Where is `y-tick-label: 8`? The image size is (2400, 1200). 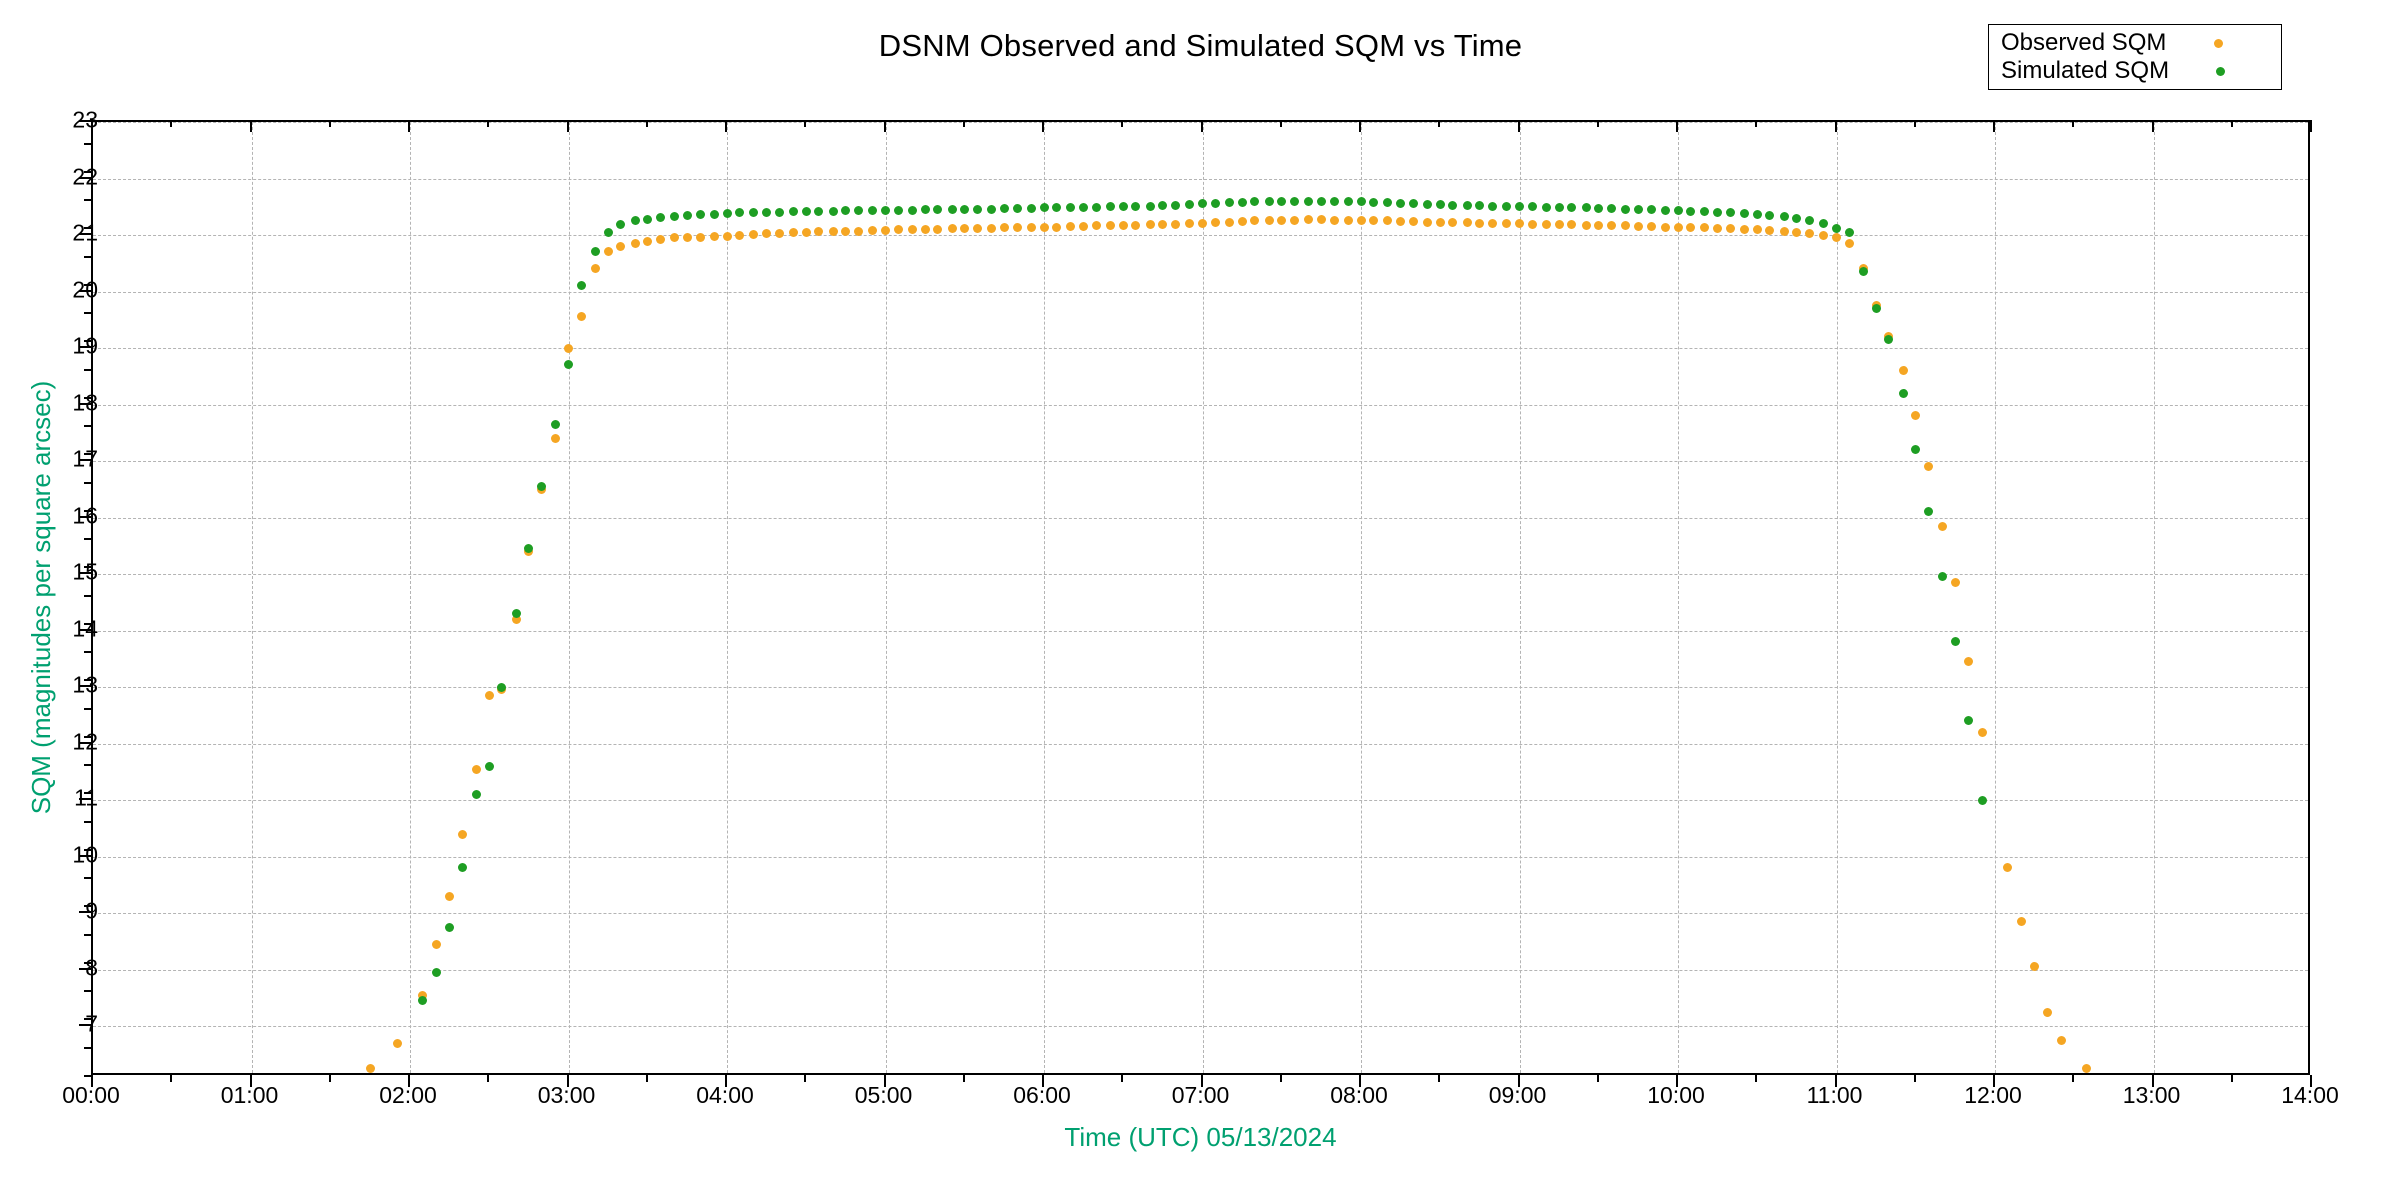
y-tick-label: 8 is located at coordinates (91, 967).